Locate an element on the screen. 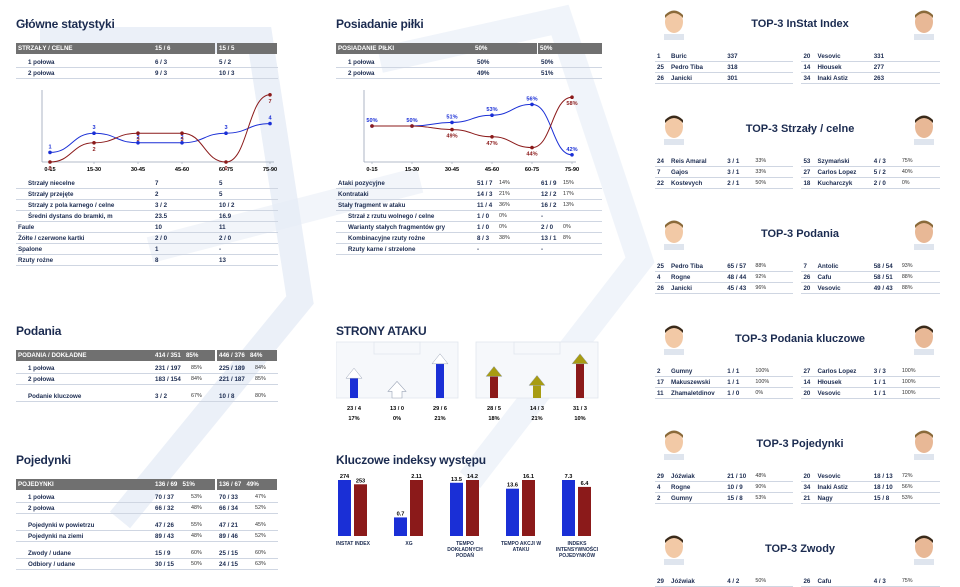 The height and width of the screenshot is (587, 960). team-a-value: 231 / 197 is located at coordinates (171, 368).